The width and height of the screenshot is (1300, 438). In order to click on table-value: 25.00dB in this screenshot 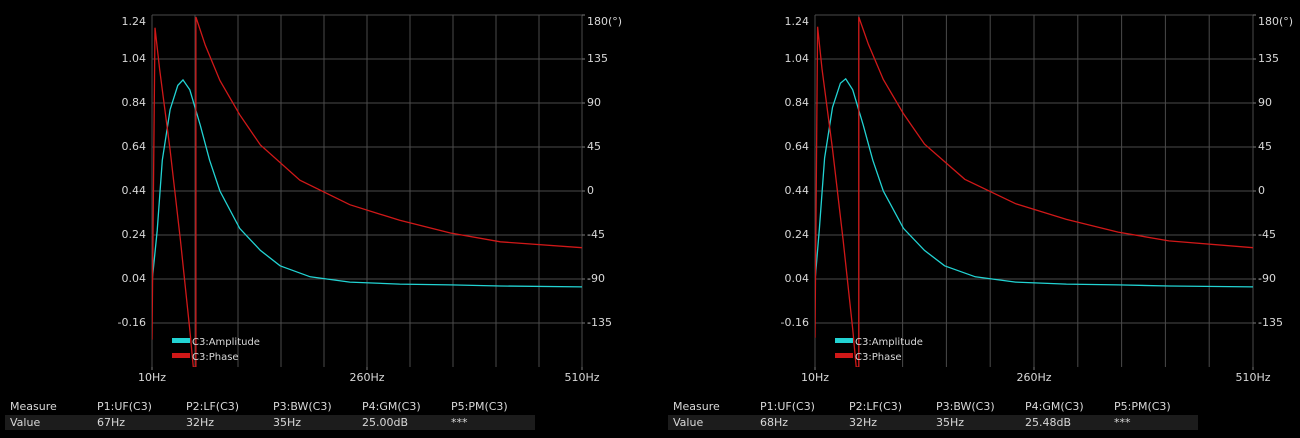, I will do `click(385, 422)`.